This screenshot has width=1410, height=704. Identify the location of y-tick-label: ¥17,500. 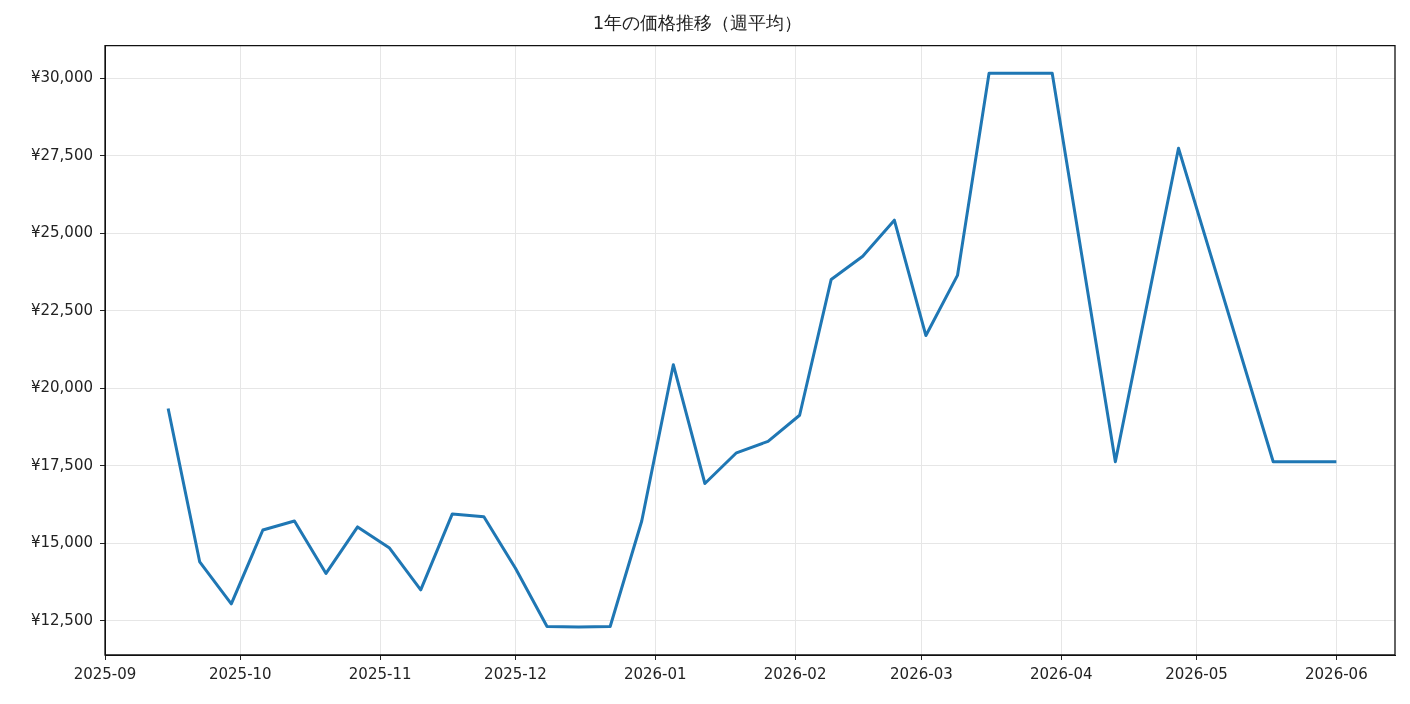
(61, 464).